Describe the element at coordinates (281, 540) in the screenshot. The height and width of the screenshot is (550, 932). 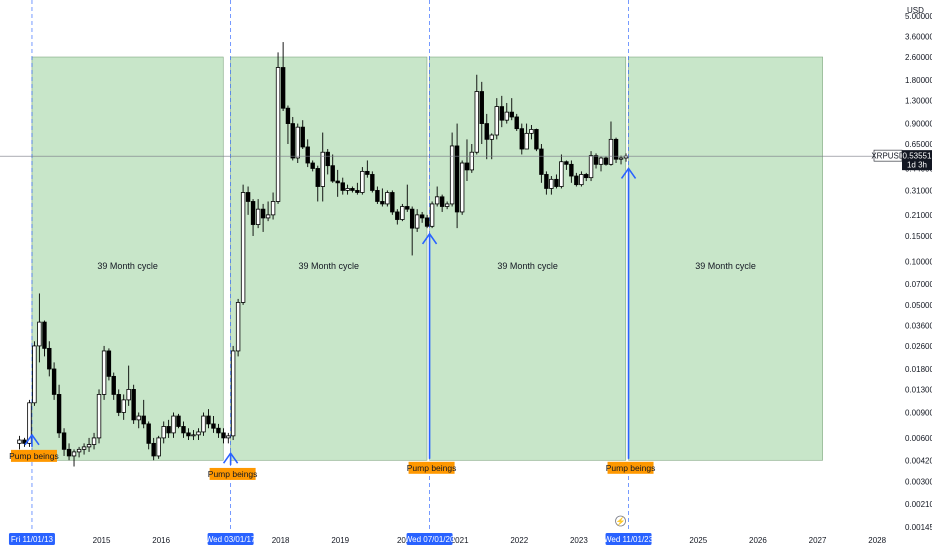
I see `x-tick-label: 2018` at that location.